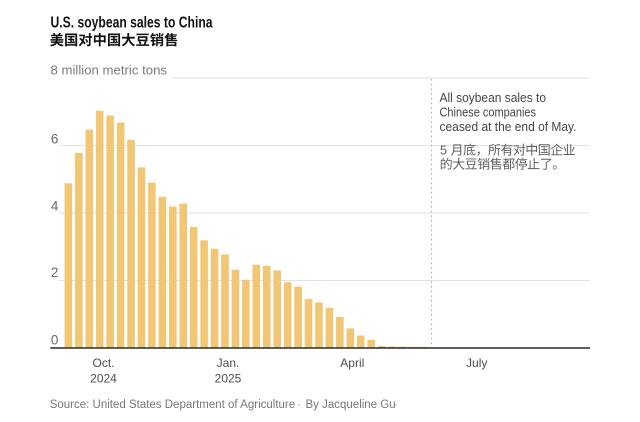  I want to click on svg-text: By Jacqueline Gu, so click(351, 405).